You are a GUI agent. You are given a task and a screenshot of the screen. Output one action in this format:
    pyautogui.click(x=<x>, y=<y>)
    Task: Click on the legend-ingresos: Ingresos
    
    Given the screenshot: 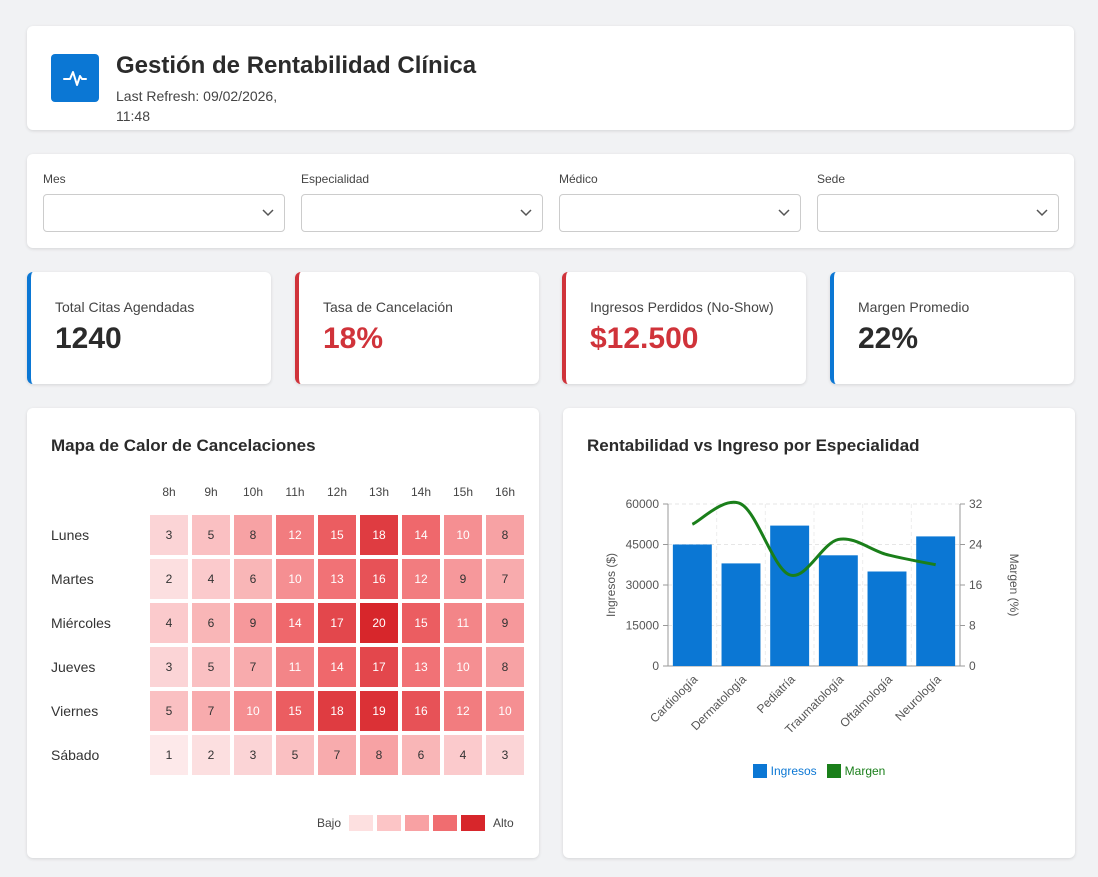 What is the action you would take?
    pyautogui.click(x=784, y=771)
    